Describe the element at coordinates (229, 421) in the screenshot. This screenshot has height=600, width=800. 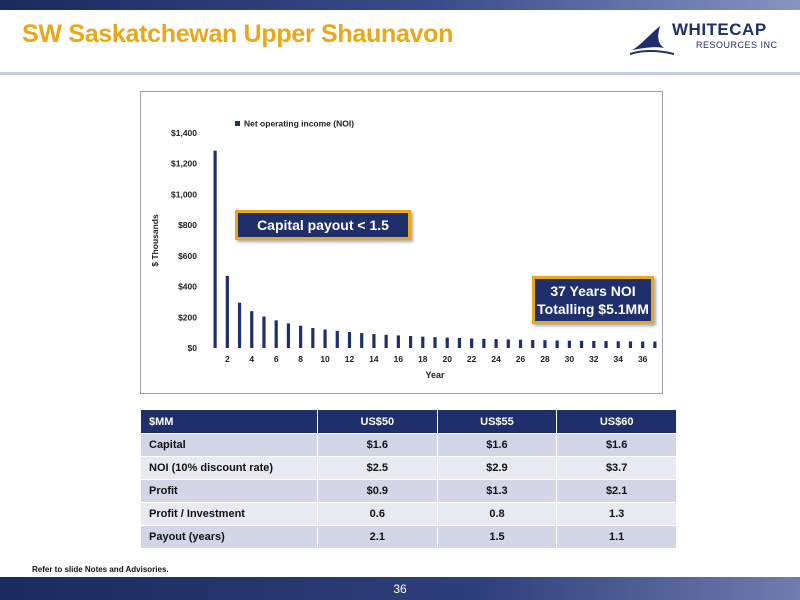
I see `table-header-cell: $MM` at that location.